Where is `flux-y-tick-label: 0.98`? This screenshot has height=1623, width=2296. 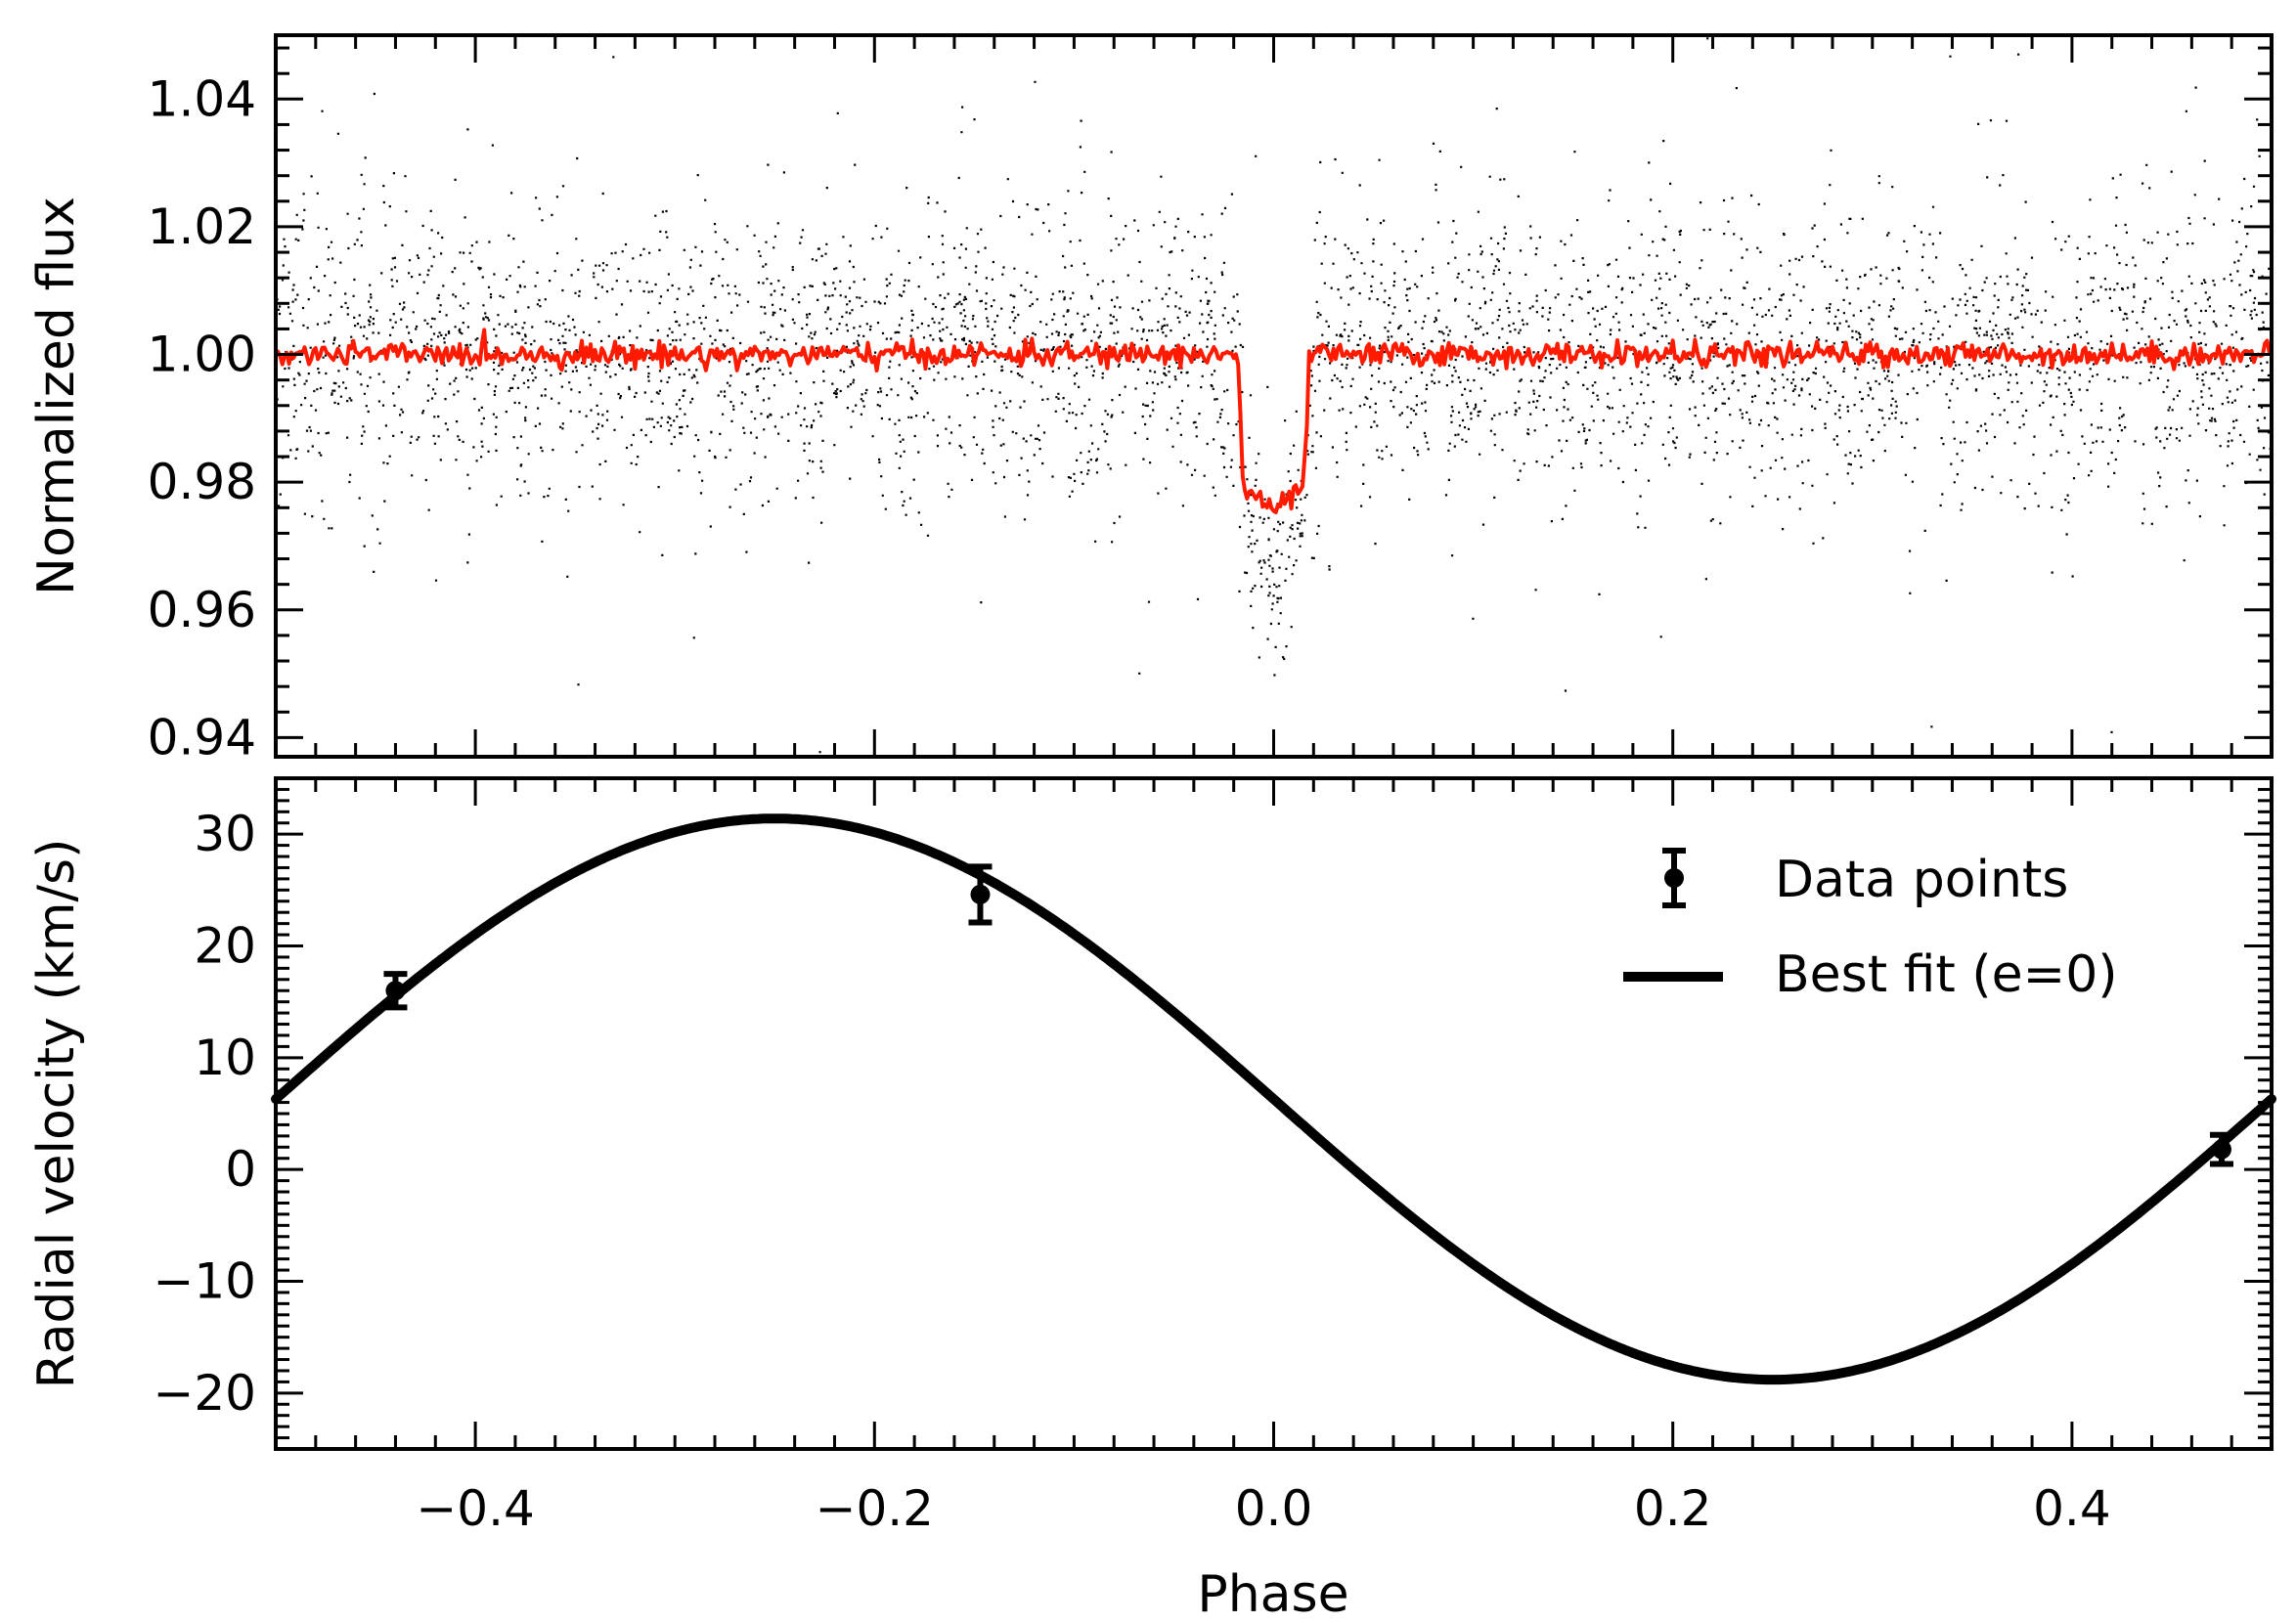
flux-y-tick-label: 0.98 is located at coordinates (202, 482).